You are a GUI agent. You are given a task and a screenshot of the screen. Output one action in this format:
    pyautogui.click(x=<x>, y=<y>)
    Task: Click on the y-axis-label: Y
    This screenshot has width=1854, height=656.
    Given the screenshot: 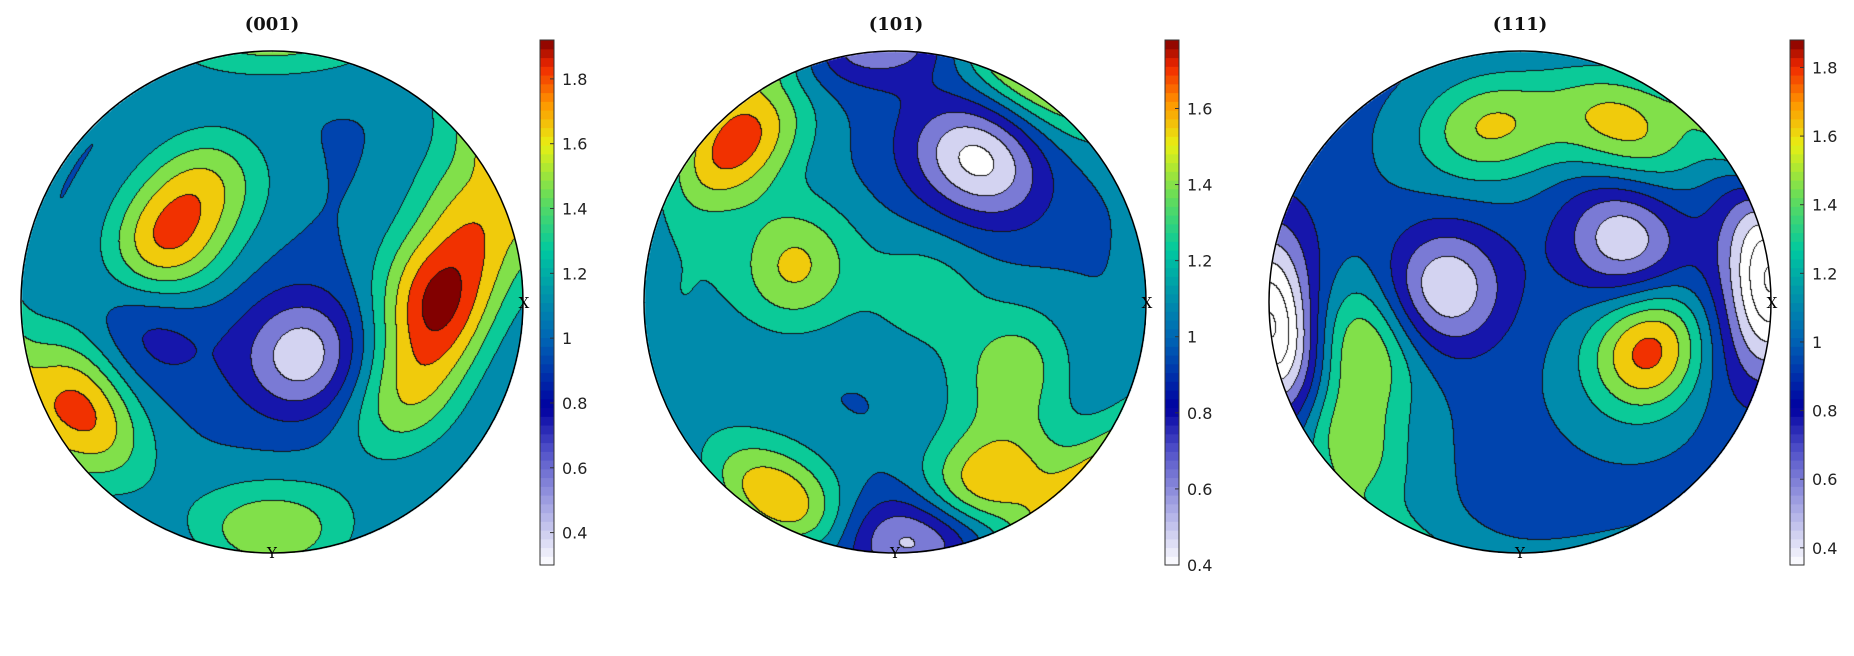 What is the action you would take?
    pyautogui.click(x=272, y=553)
    